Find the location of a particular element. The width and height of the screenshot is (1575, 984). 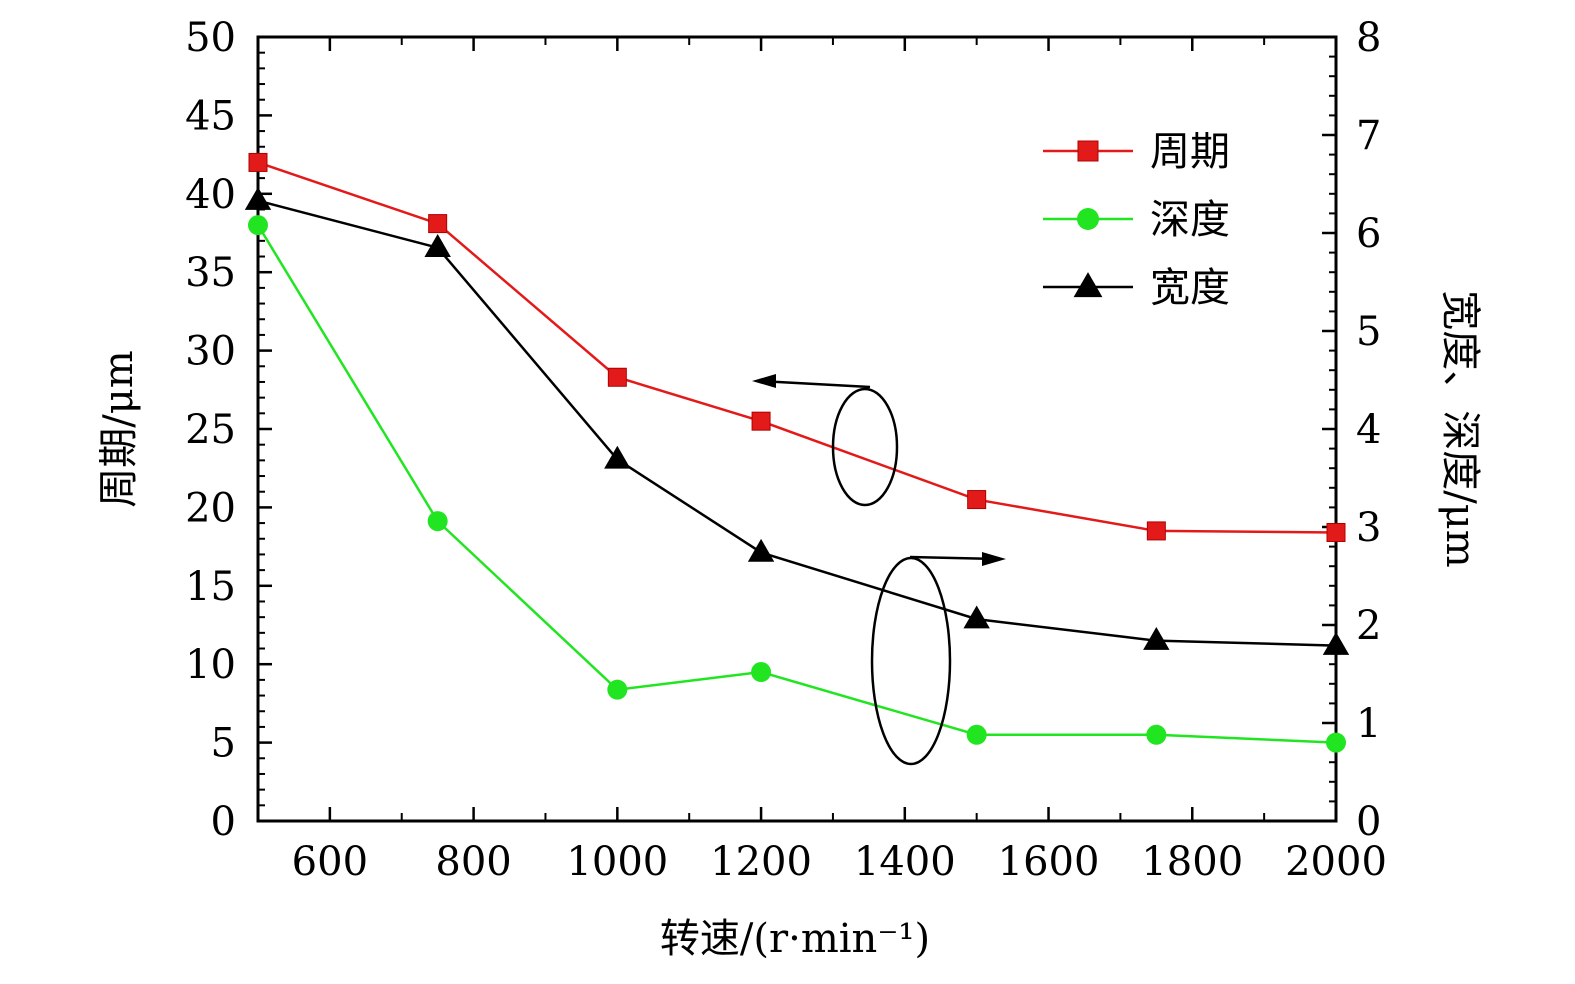

y-right-tick-label: 4 is located at coordinates (1368, 430).